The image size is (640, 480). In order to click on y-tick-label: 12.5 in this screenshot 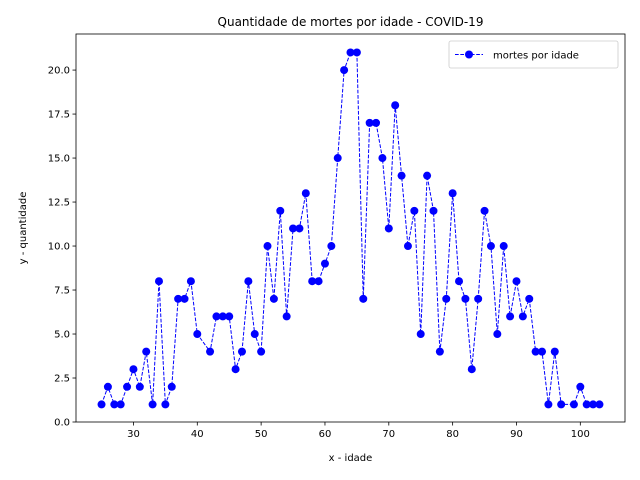, I will do `click(59, 203)`.